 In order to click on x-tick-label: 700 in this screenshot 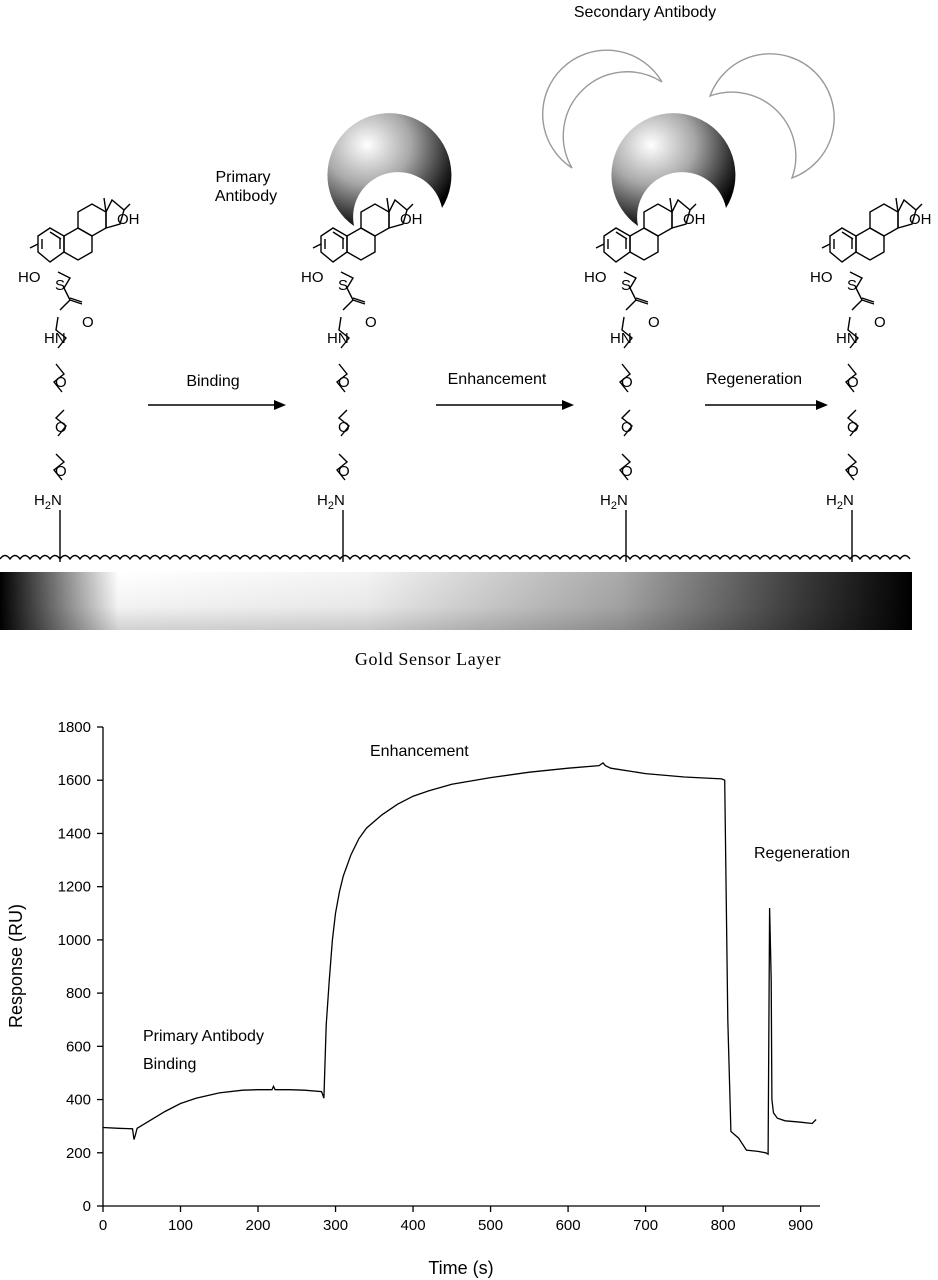, I will do `click(645, 1225)`.